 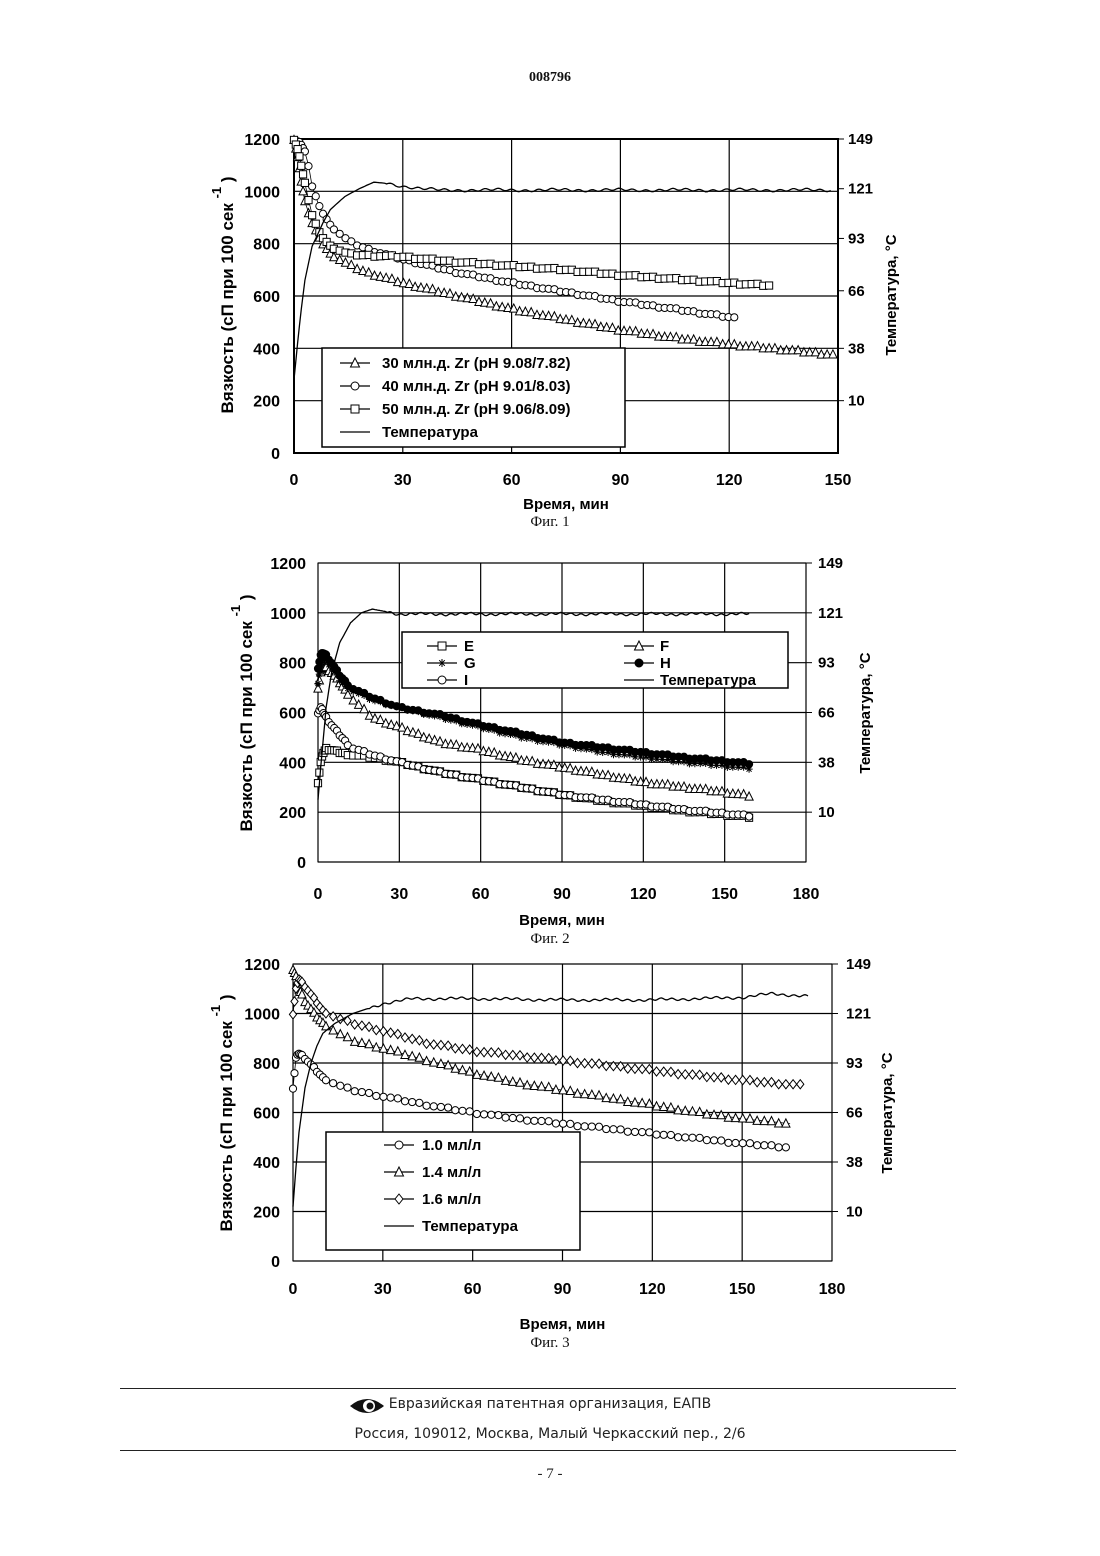 I want to click on series-line, so click(x=547, y=1032).